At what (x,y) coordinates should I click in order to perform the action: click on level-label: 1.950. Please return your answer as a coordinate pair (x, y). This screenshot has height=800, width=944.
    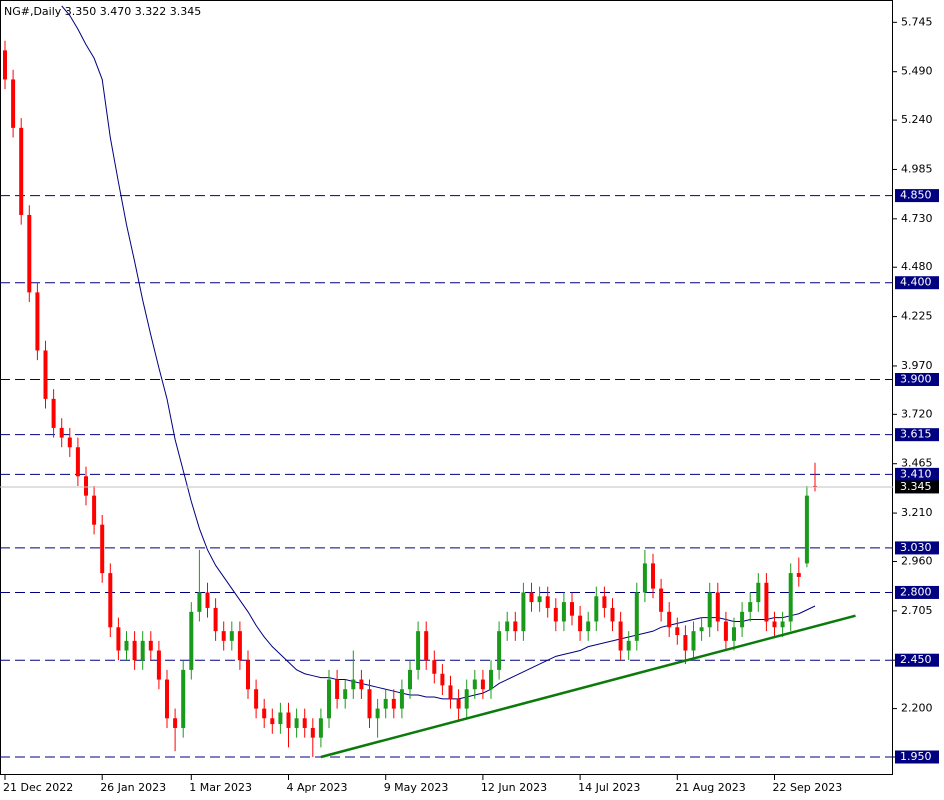
    Looking at the image, I should click on (916, 756).